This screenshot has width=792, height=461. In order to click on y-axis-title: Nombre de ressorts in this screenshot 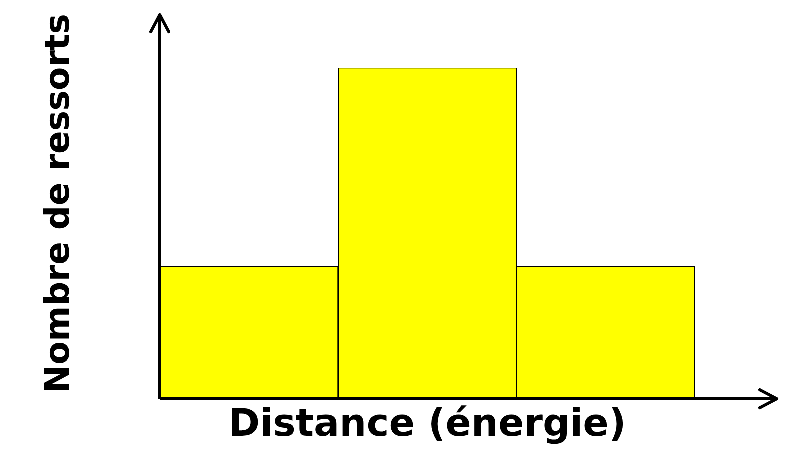, I will do `click(58, 204)`.